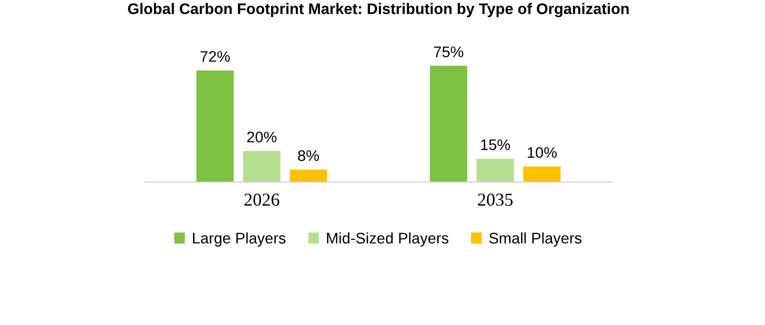  Describe the element at coordinates (449, 52) in the screenshot. I see `data-label: 75%` at that location.